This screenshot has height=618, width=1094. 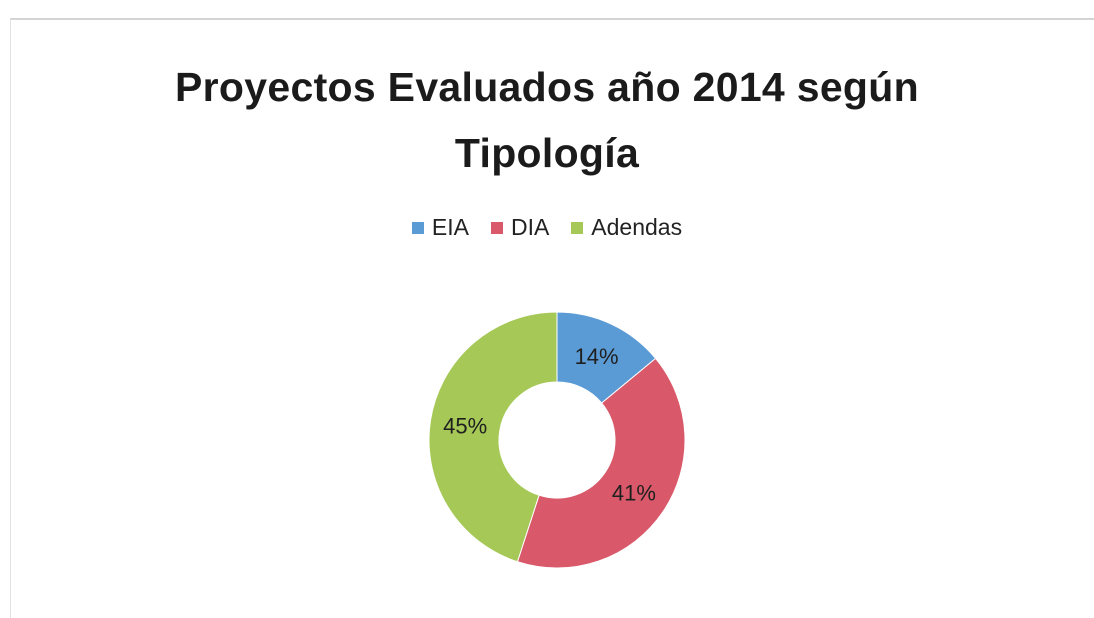 What do you see at coordinates (597, 356) in the screenshot?
I see `donut-label-eia: 14%` at bounding box center [597, 356].